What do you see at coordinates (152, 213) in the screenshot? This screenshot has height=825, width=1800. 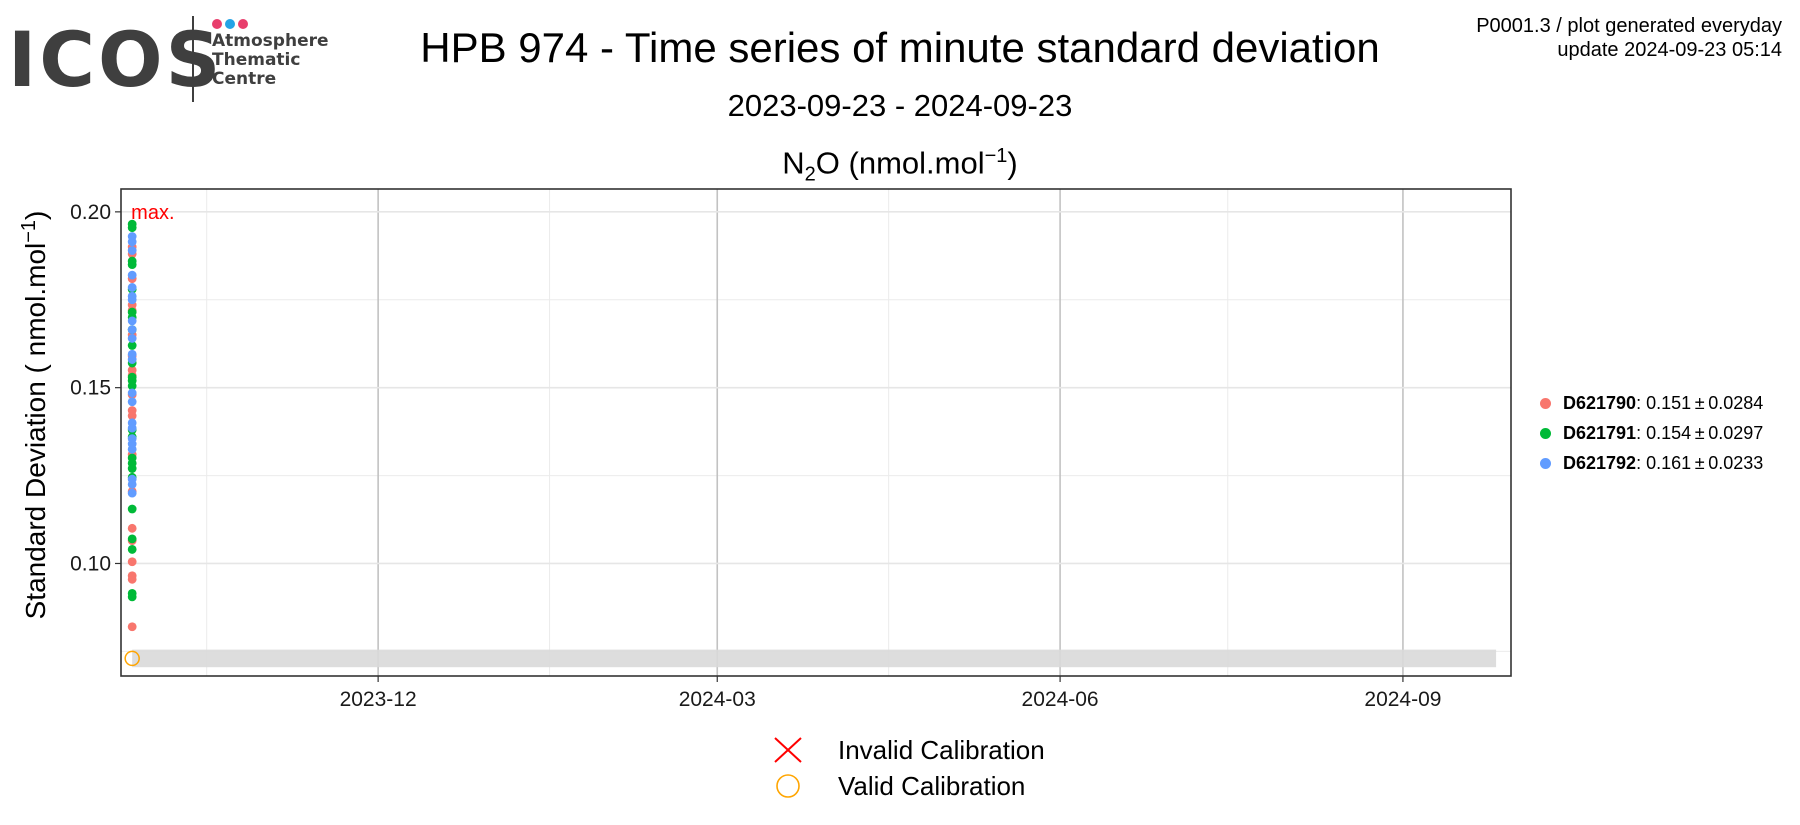 I see `max-annotation: max.` at bounding box center [152, 213].